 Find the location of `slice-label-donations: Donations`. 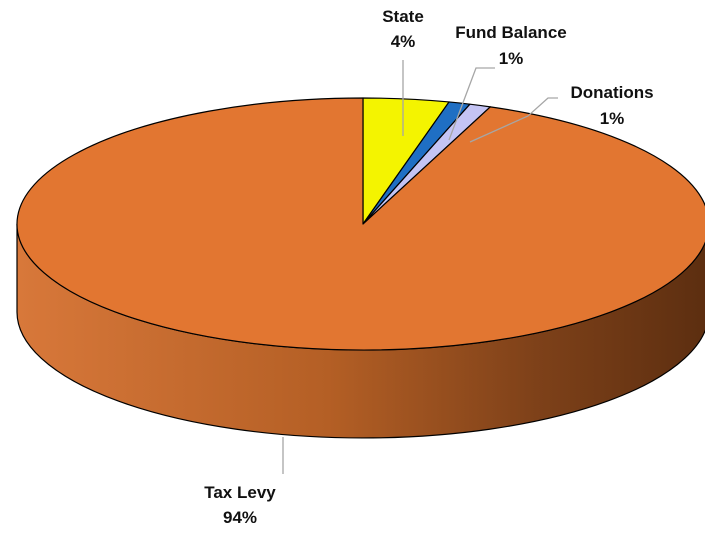

slice-label-donations: Donations is located at coordinates (611, 92).